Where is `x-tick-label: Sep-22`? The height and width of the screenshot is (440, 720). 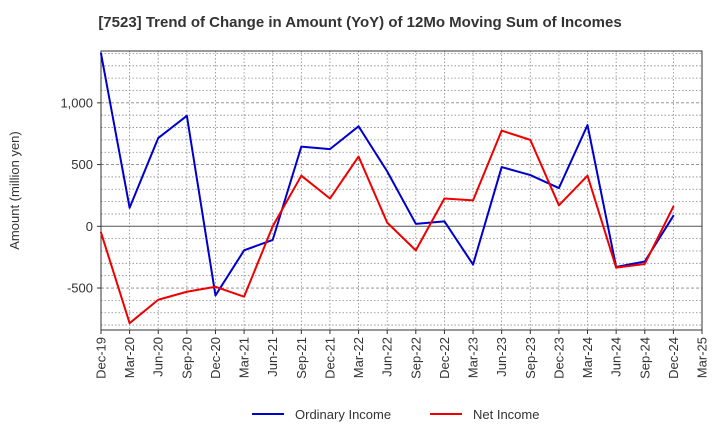 x-tick-label: Sep-22 is located at coordinates (415, 358).